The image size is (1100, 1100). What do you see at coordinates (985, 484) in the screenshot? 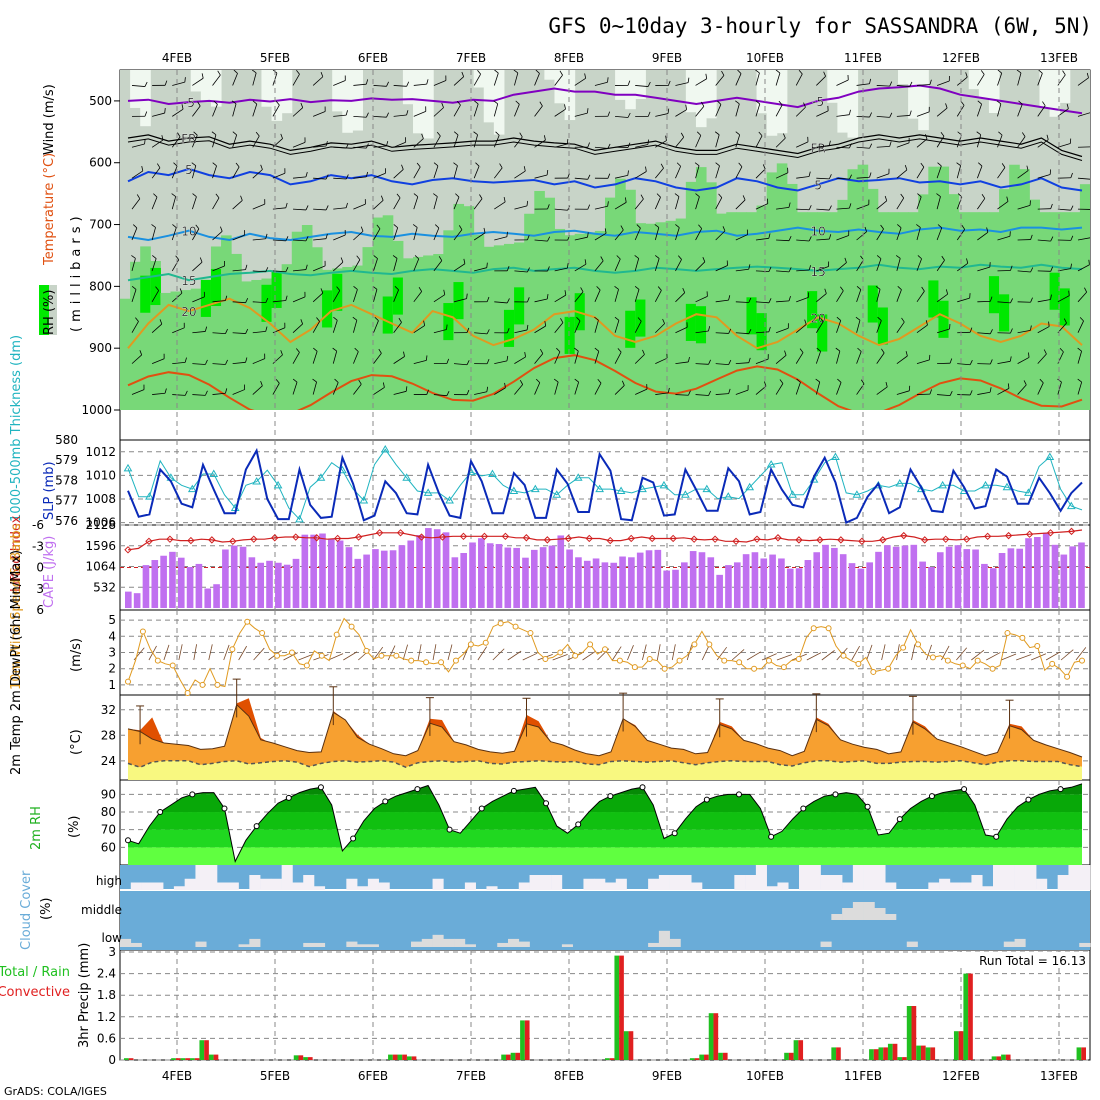
I see `thickness-line-point` at bounding box center [985, 484].